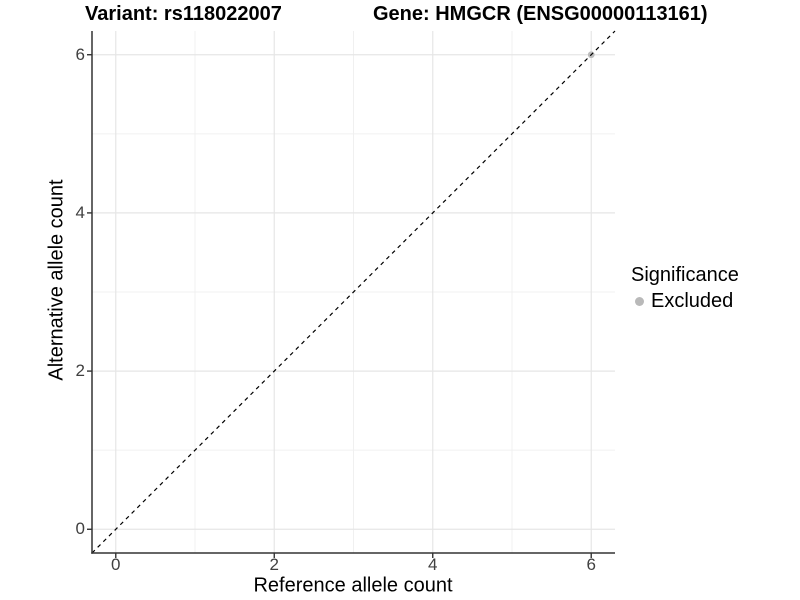  What do you see at coordinates (591, 564) in the screenshot?
I see `x-tick-label: 6` at bounding box center [591, 564].